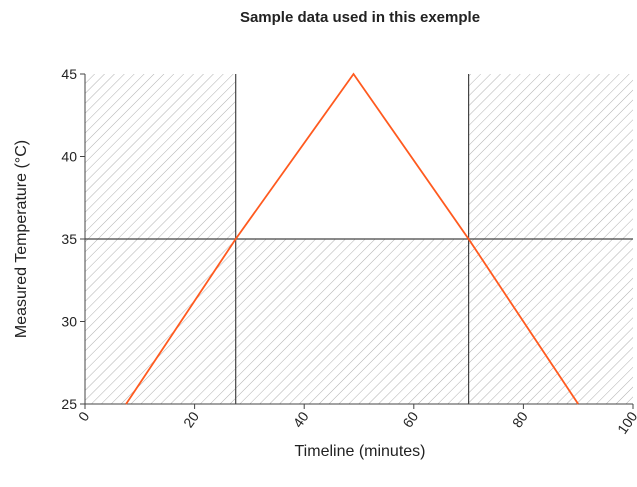 Image resolution: width=637 pixels, height=487 pixels. Describe the element at coordinates (625, 422) in the screenshot. I see `x-tick-label: 100` at that location.